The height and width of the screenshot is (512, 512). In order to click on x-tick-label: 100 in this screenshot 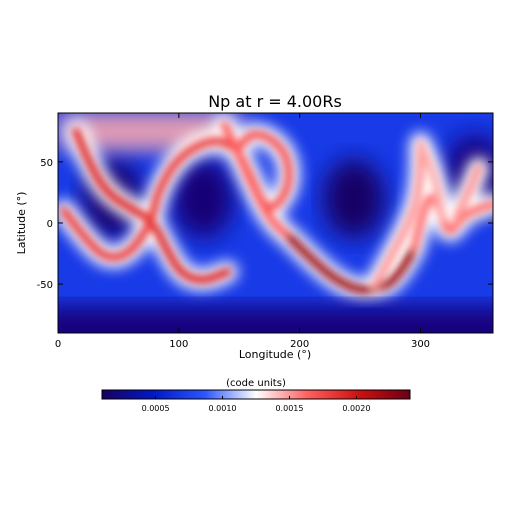, I will do `click(178, 344)`.